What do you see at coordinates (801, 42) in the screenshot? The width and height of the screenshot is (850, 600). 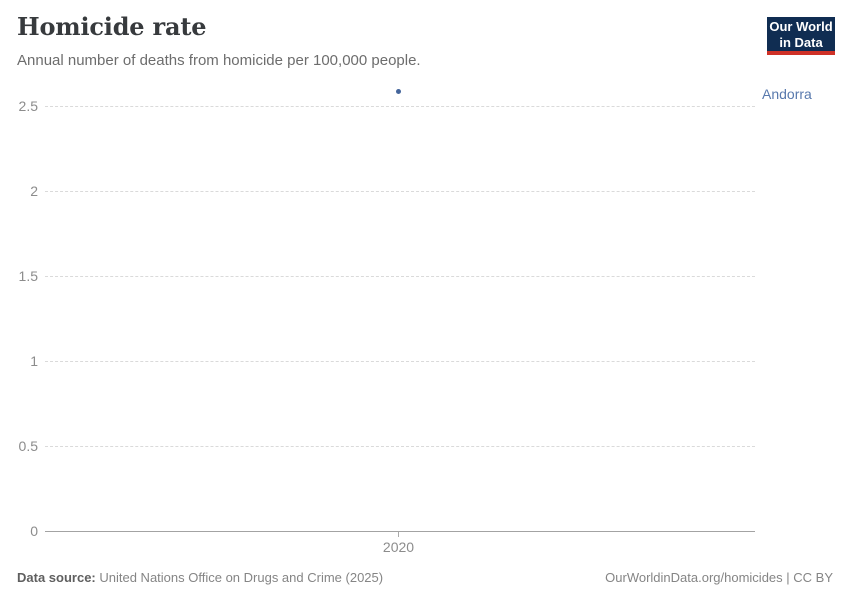 I see `owid-logo-line2: in Data` at bounding box center [801, 42].